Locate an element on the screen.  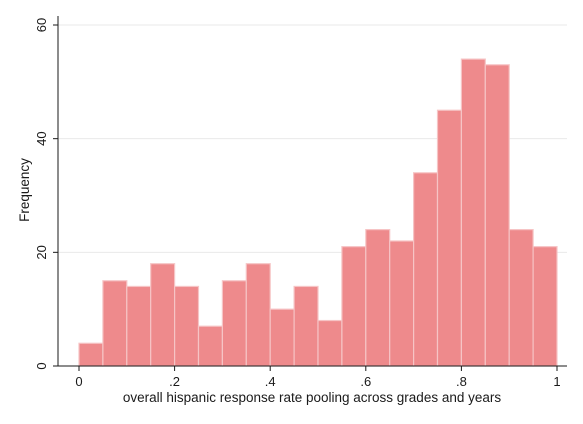
x-tick-label: .6 is located at coordinates (365, 381).